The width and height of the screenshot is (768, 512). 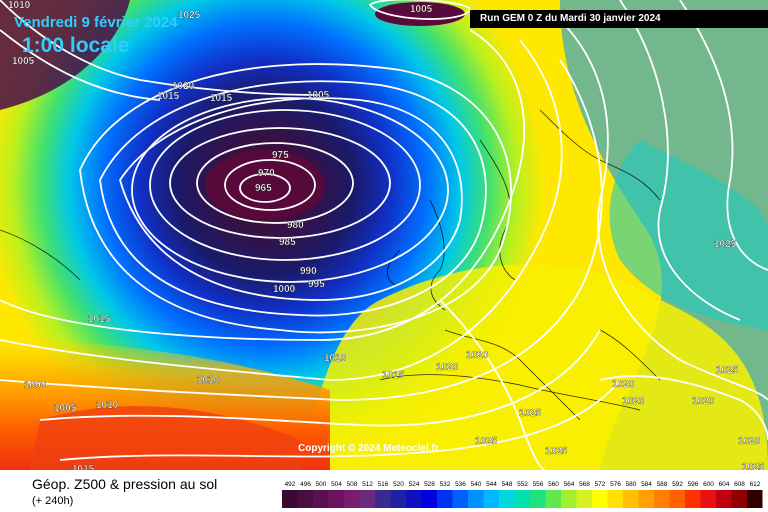 I want to click on legend-tick-label: 584, so click(x=646, y=484).